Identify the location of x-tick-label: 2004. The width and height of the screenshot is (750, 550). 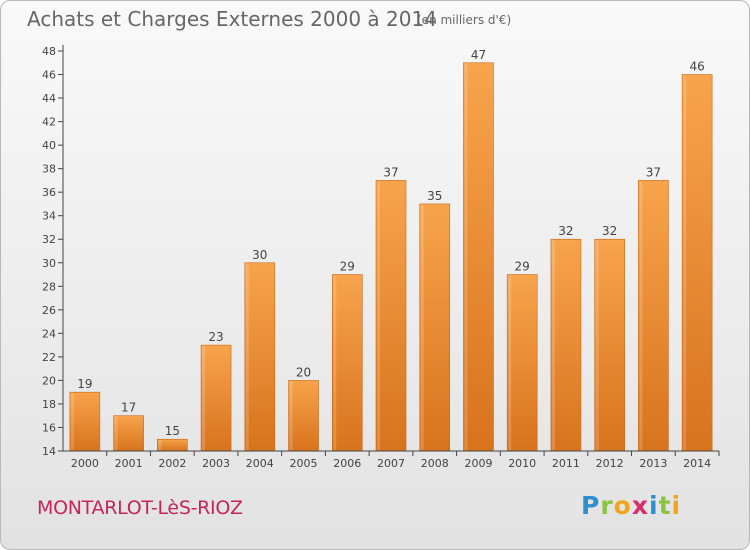
(260, 463).